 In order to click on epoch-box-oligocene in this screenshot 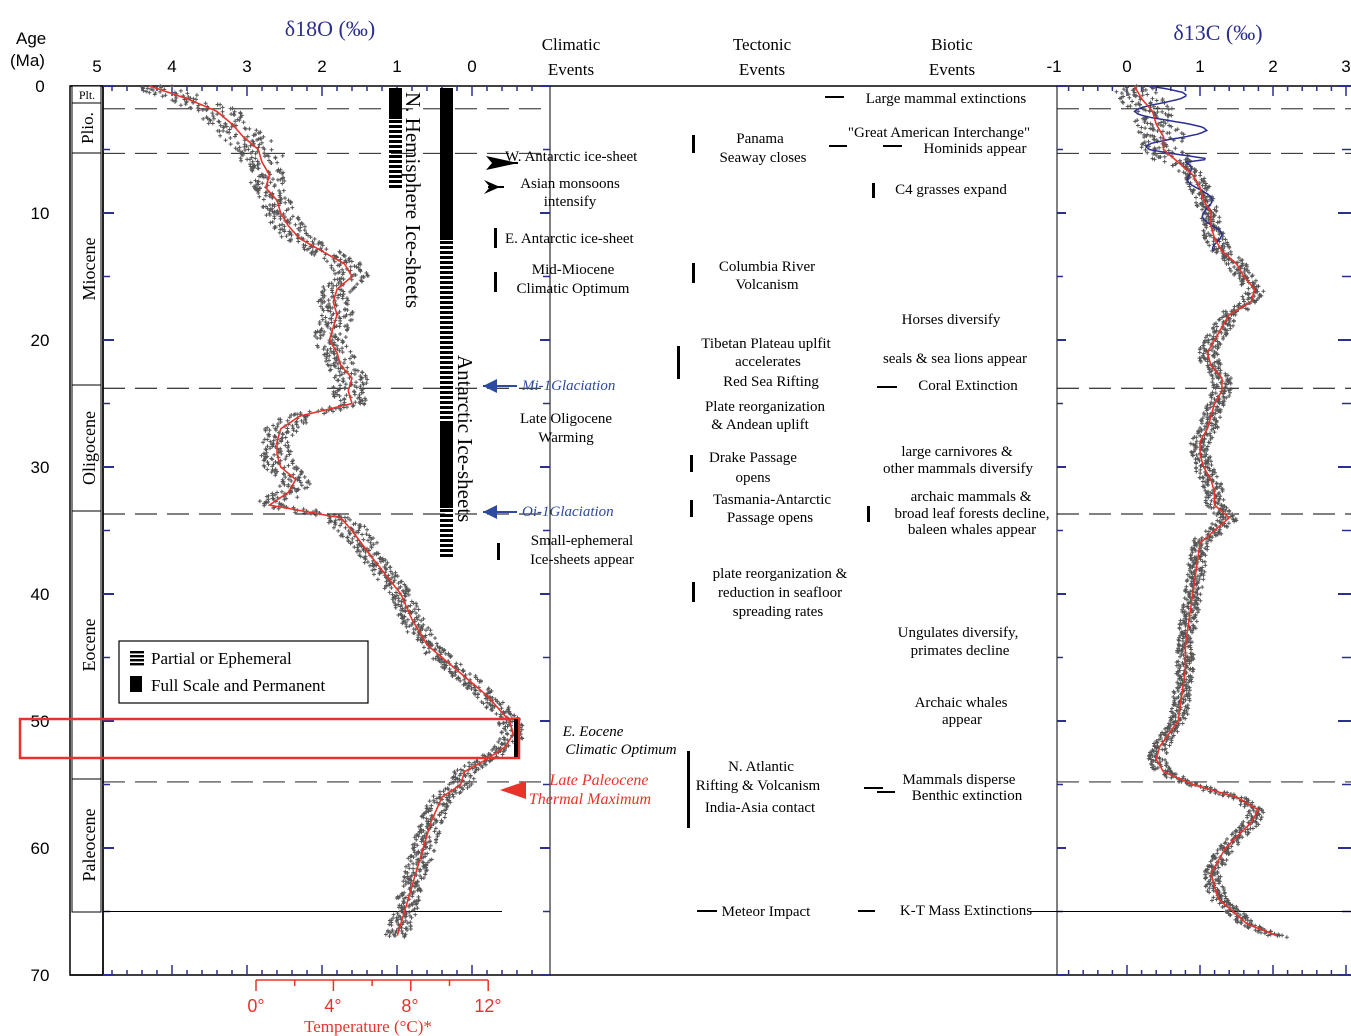, I will do `click(86, 448)`.